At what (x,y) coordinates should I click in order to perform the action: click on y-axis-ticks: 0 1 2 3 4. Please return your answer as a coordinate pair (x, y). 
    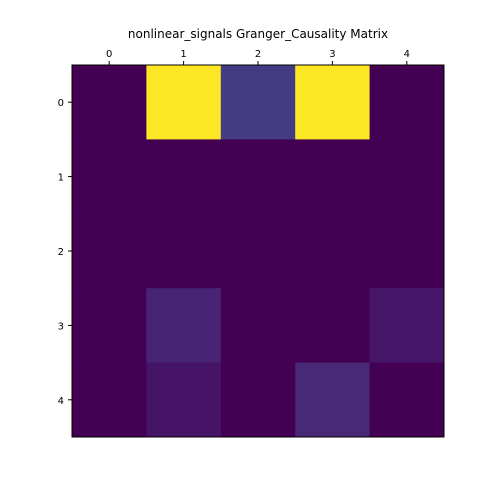
    Looking at the image, I should click on (65, 252).